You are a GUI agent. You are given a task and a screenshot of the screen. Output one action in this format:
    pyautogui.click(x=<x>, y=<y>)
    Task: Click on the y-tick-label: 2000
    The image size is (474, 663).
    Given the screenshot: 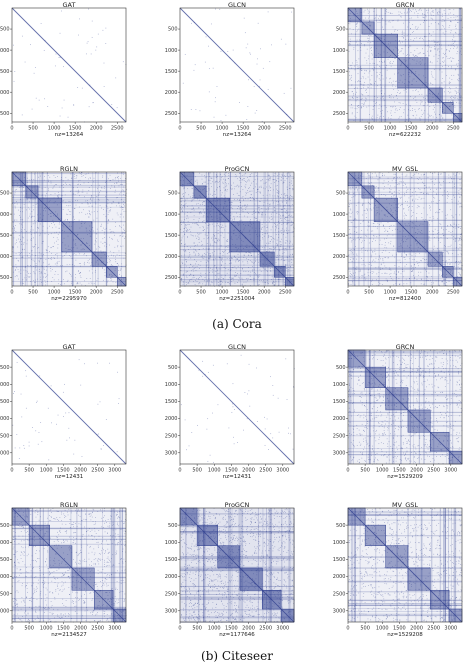 What is the action you would take?
    pyautogui.click(x=5, y=257)
    